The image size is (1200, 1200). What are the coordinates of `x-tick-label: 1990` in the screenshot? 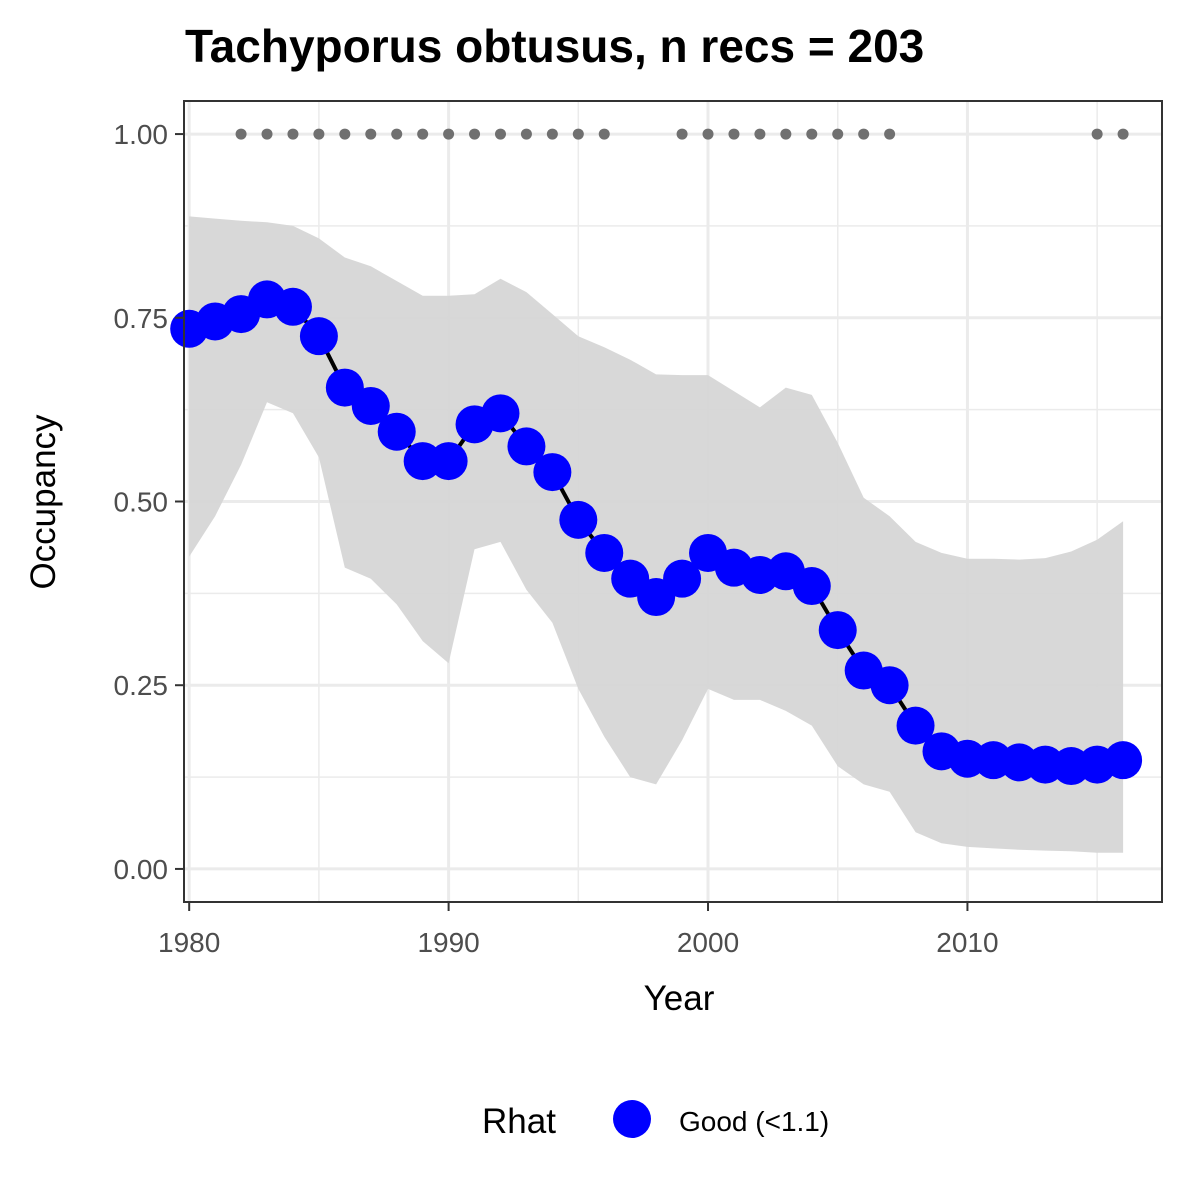 It's located at (448, 942).